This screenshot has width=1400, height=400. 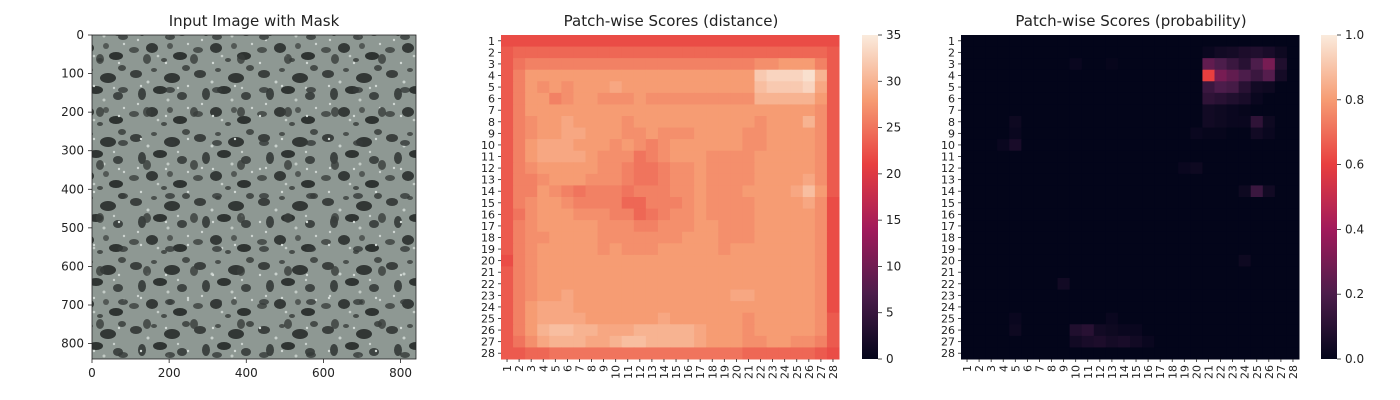 I want to click on probability-x-tick-label: 19, so click(x=1184, y=372).